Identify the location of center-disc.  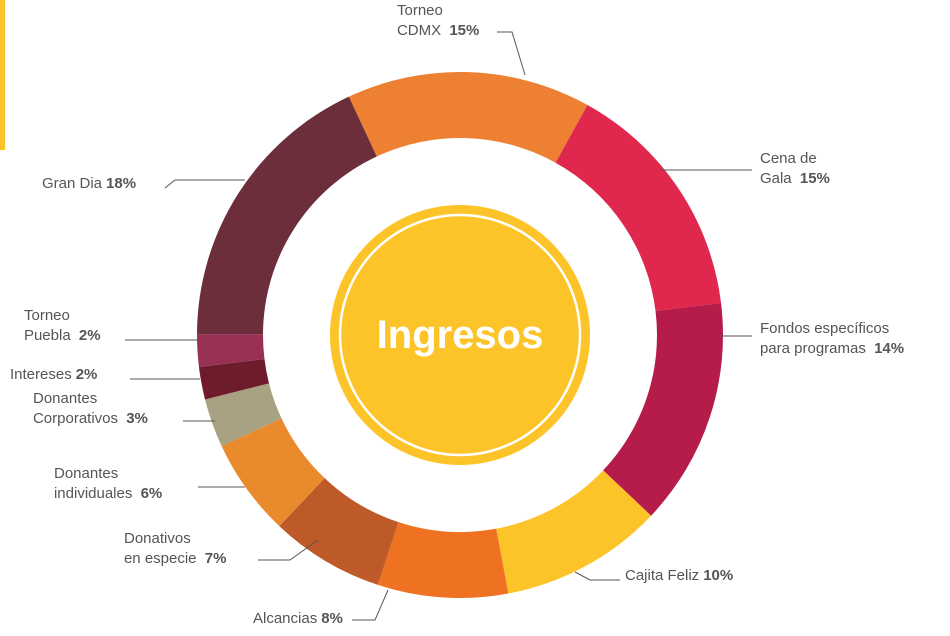
(460, 335).